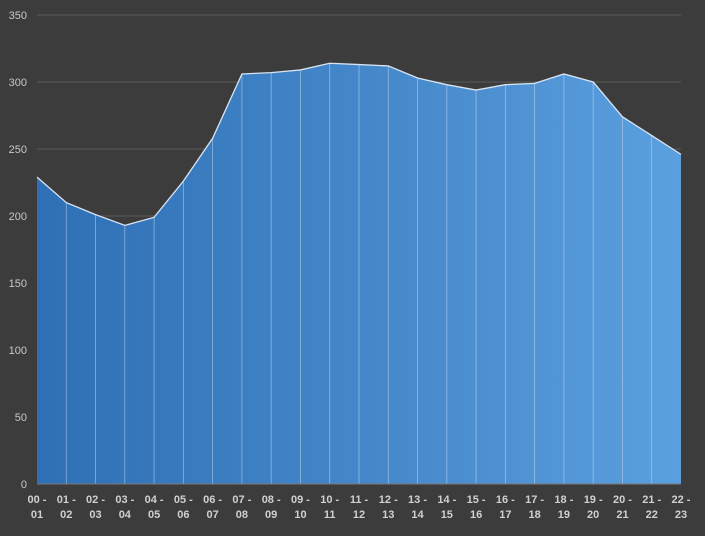  Describe the element at coordinates (183, 507) in the screenshot. I see `x-tick-label-5: 05 - 06` at that location.